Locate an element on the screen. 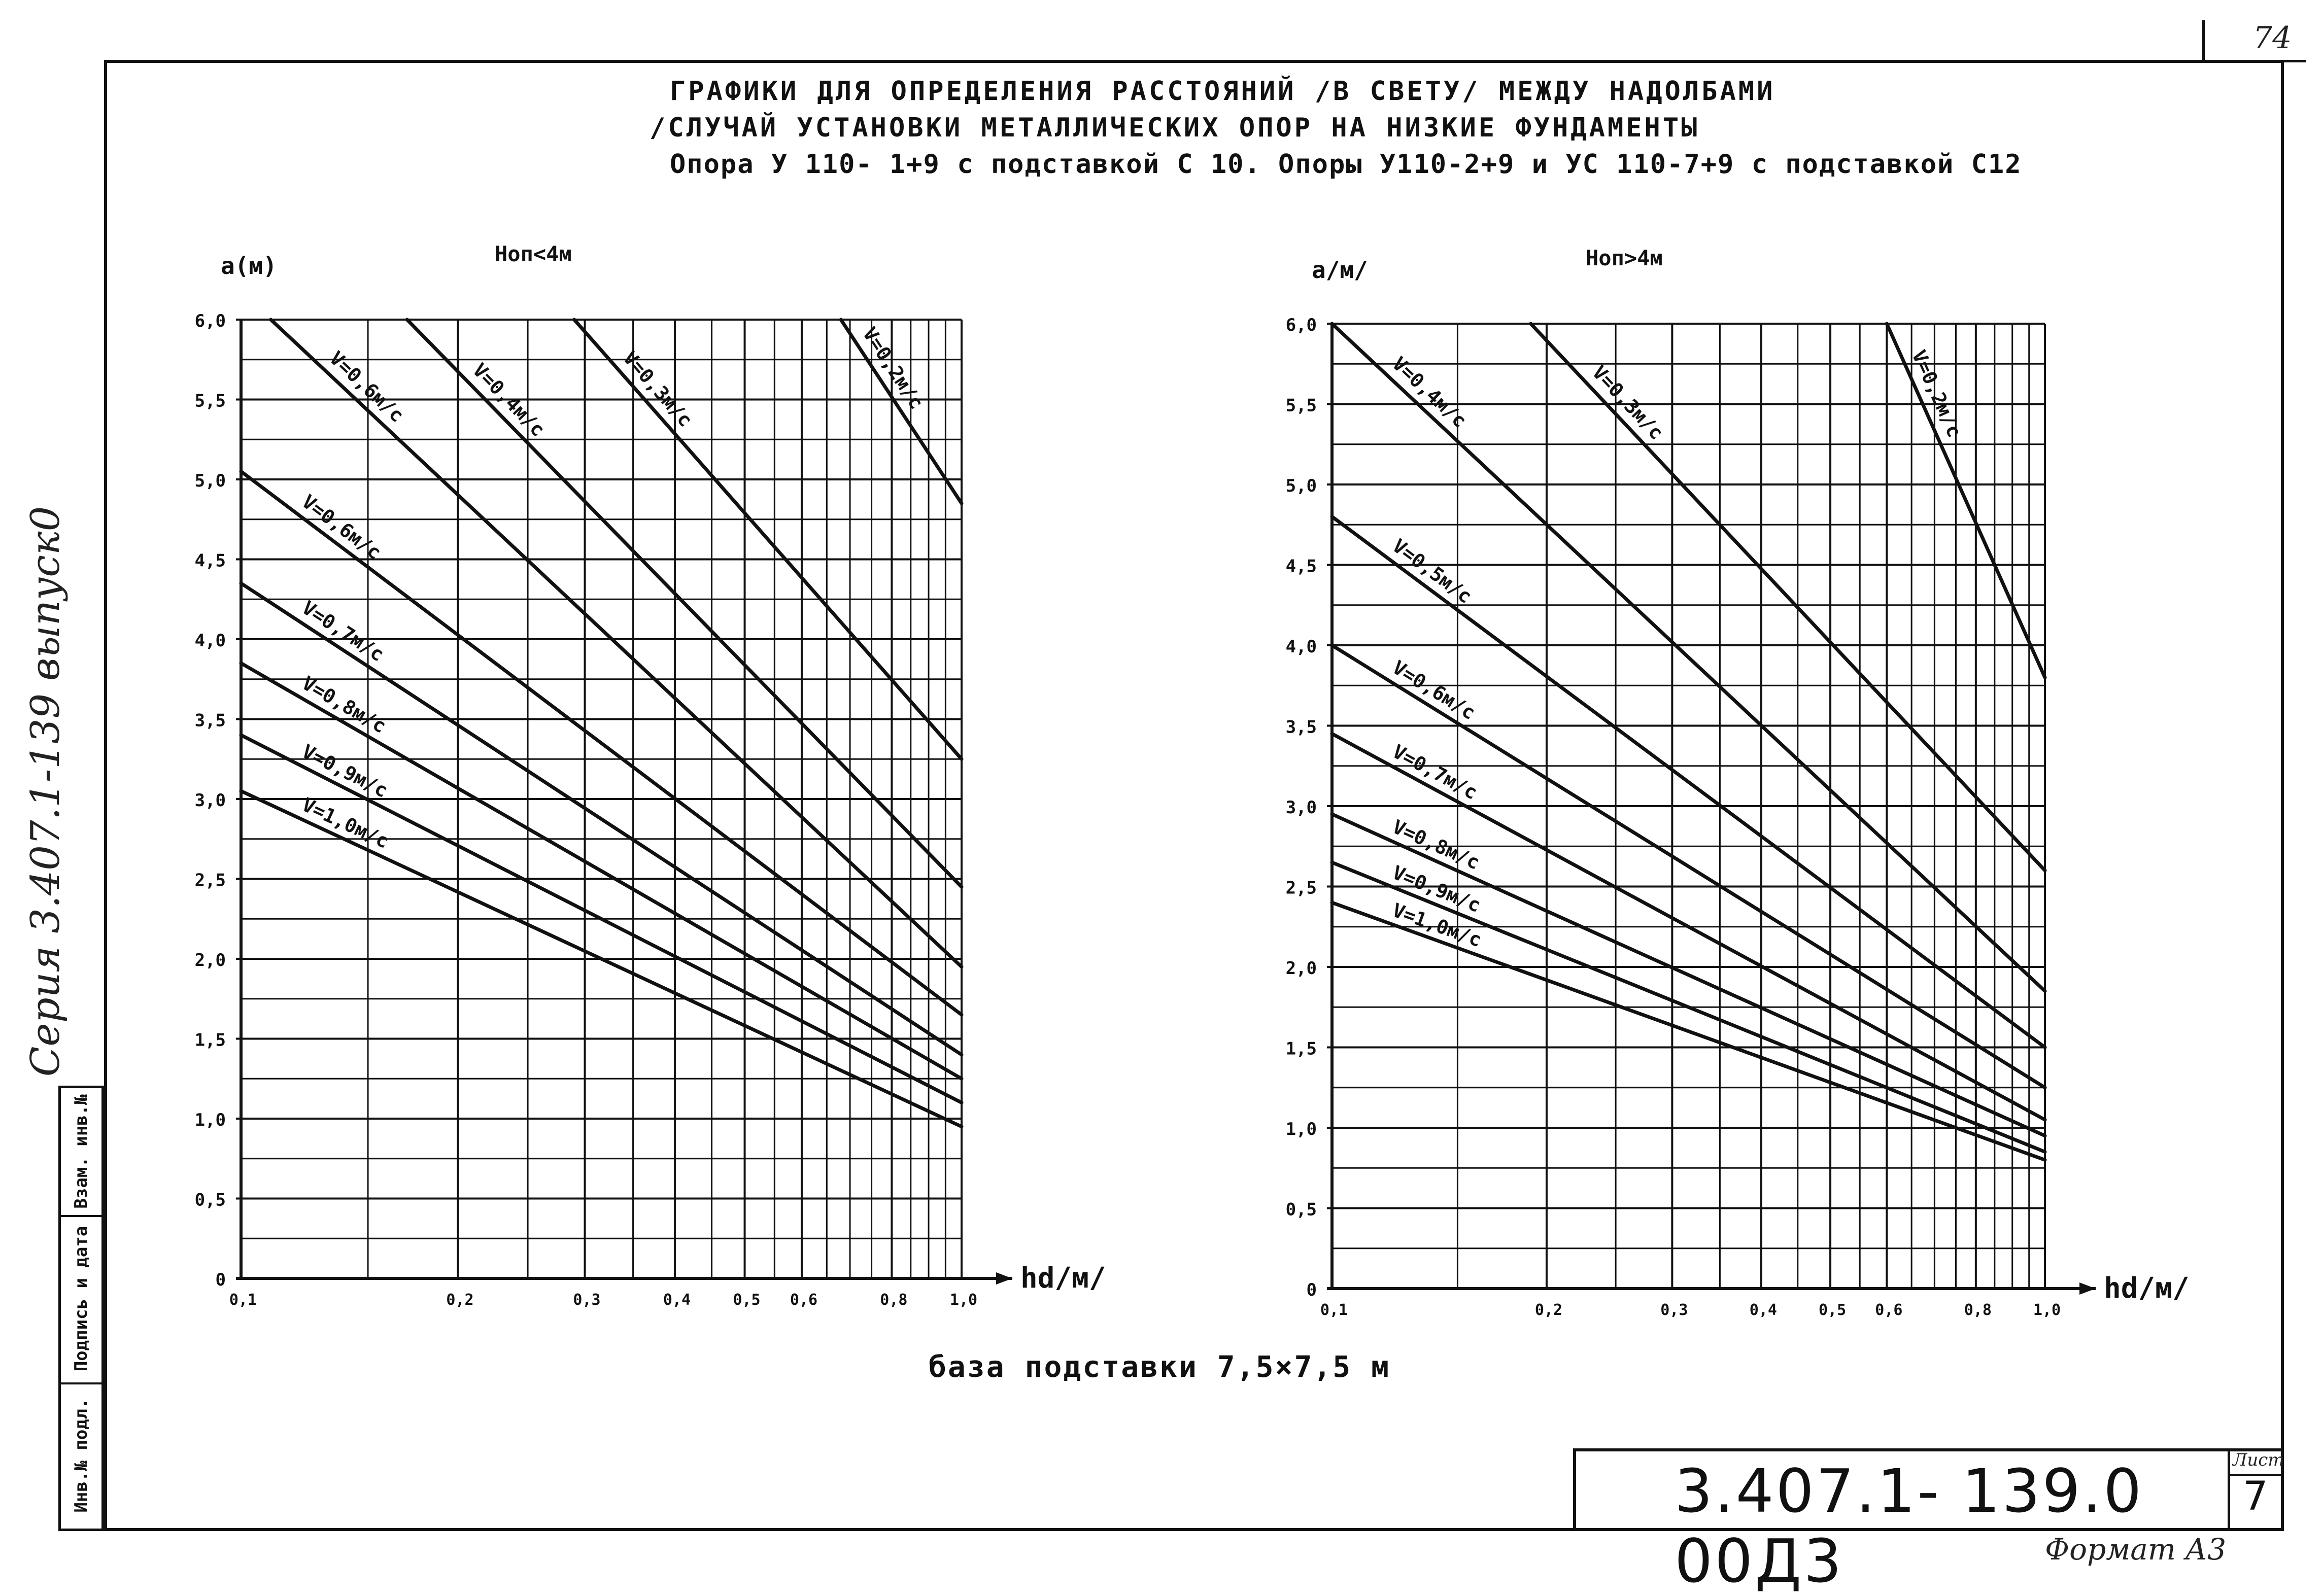 This screenshot has height=1596, width=2322. strip-cell-replace: Взам. инв.№ is located at coordinates (81, 1152).